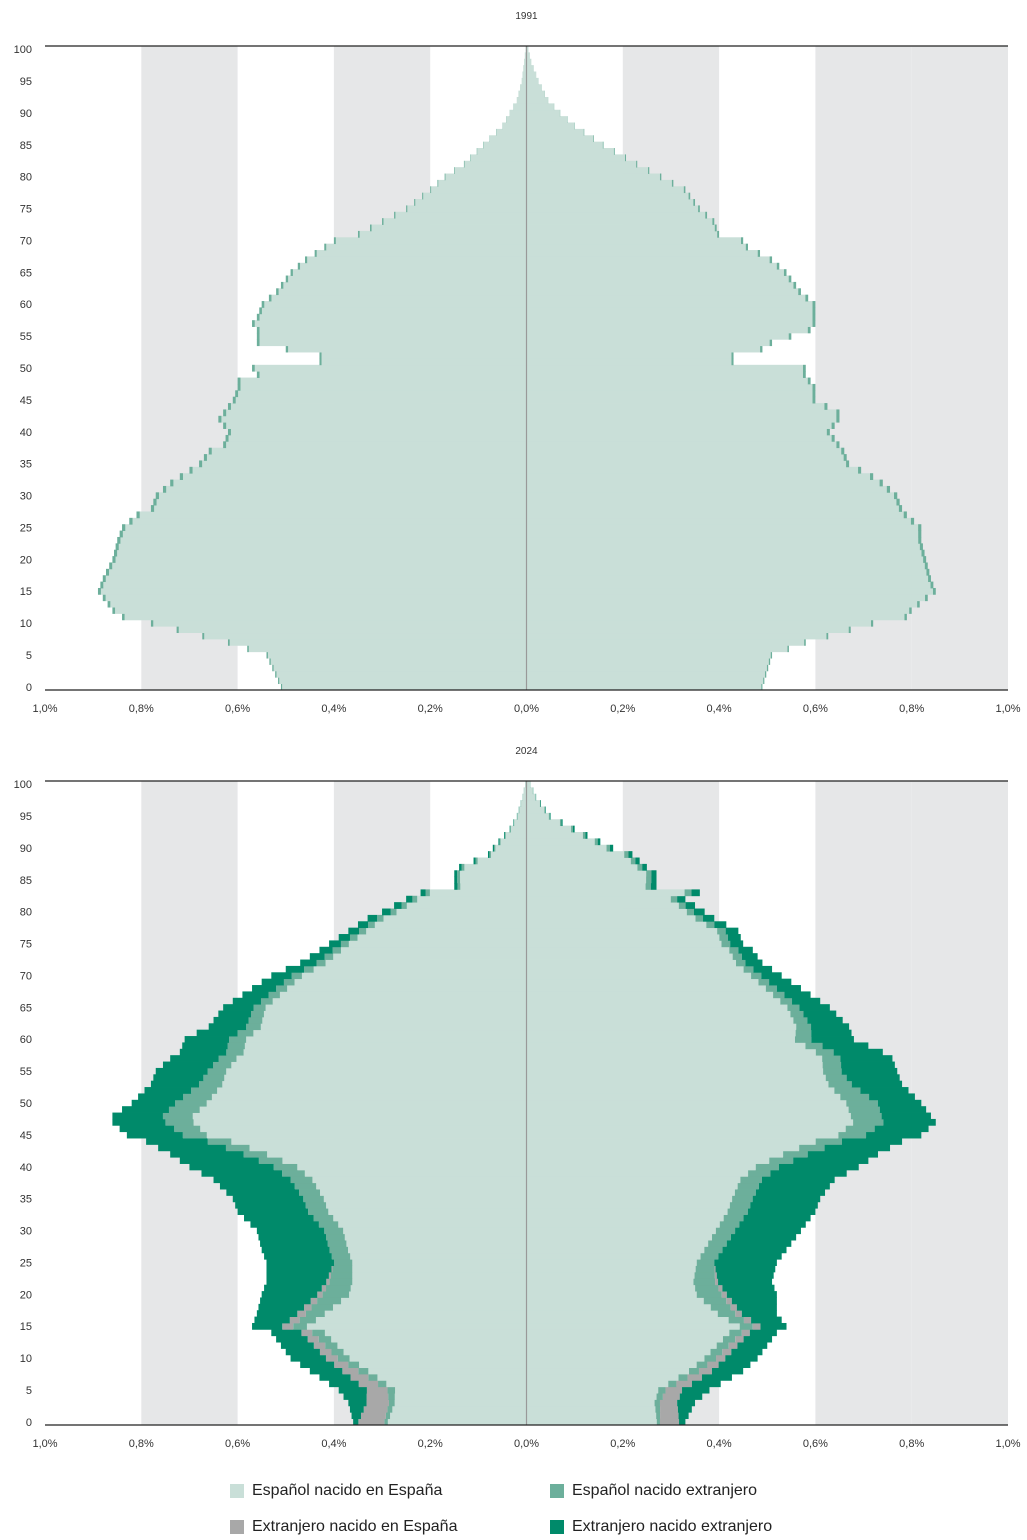 The width and height of the screenshot is (1027, 1540). I want to click on y-tick-label: 35, so click(26, 1200).